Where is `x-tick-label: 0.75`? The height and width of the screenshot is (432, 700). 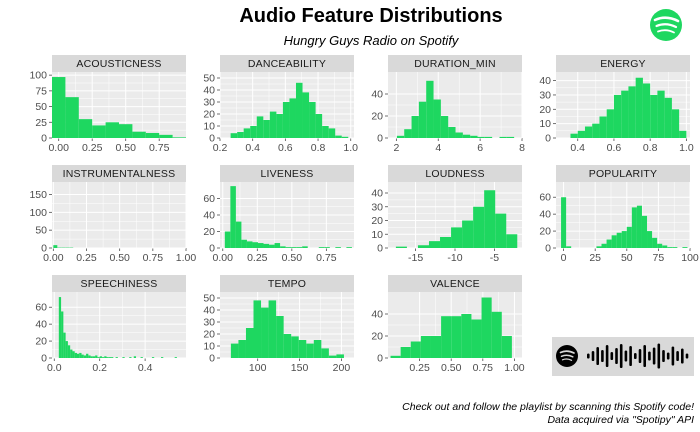
x-tick-label: 0.75 is located at coordinates (159, 148).